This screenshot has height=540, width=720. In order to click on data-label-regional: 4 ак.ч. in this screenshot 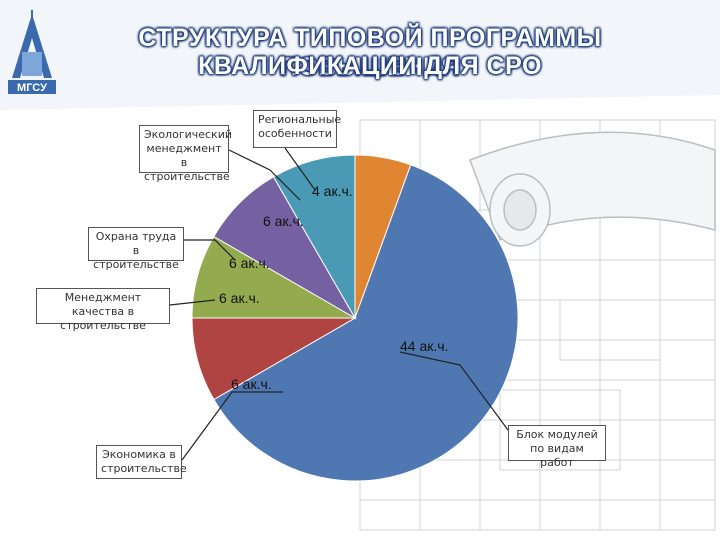, I will do `click(332, 191)`.